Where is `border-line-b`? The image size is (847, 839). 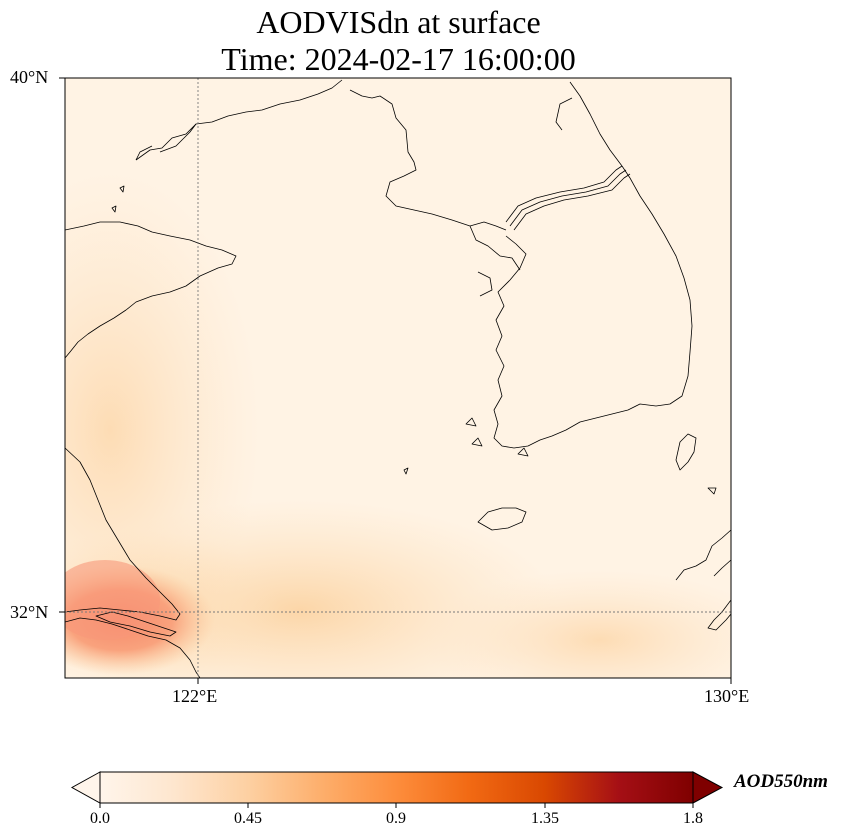 border-line-b is located at coordinates (568, 198).